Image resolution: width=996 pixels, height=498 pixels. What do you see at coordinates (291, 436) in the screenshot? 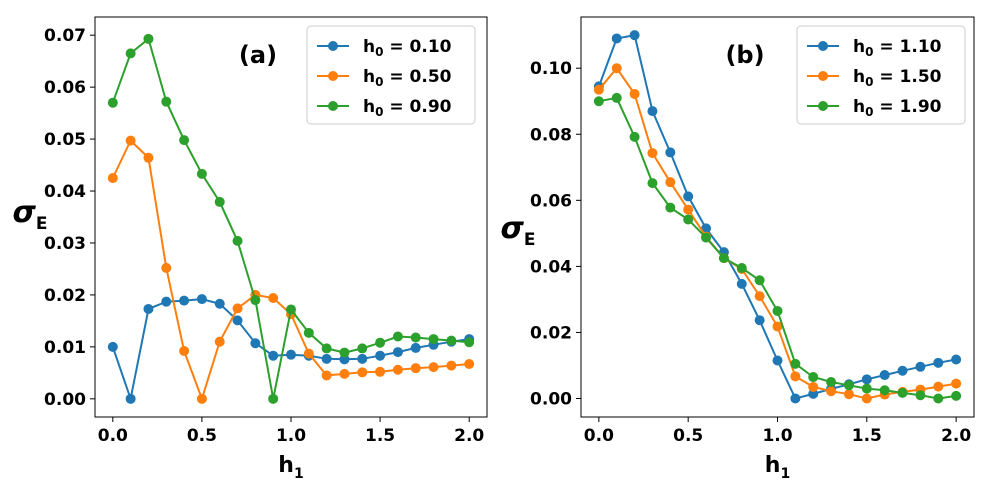
I see `x-tick-label: 1.0` at bounding box center [291, 436].